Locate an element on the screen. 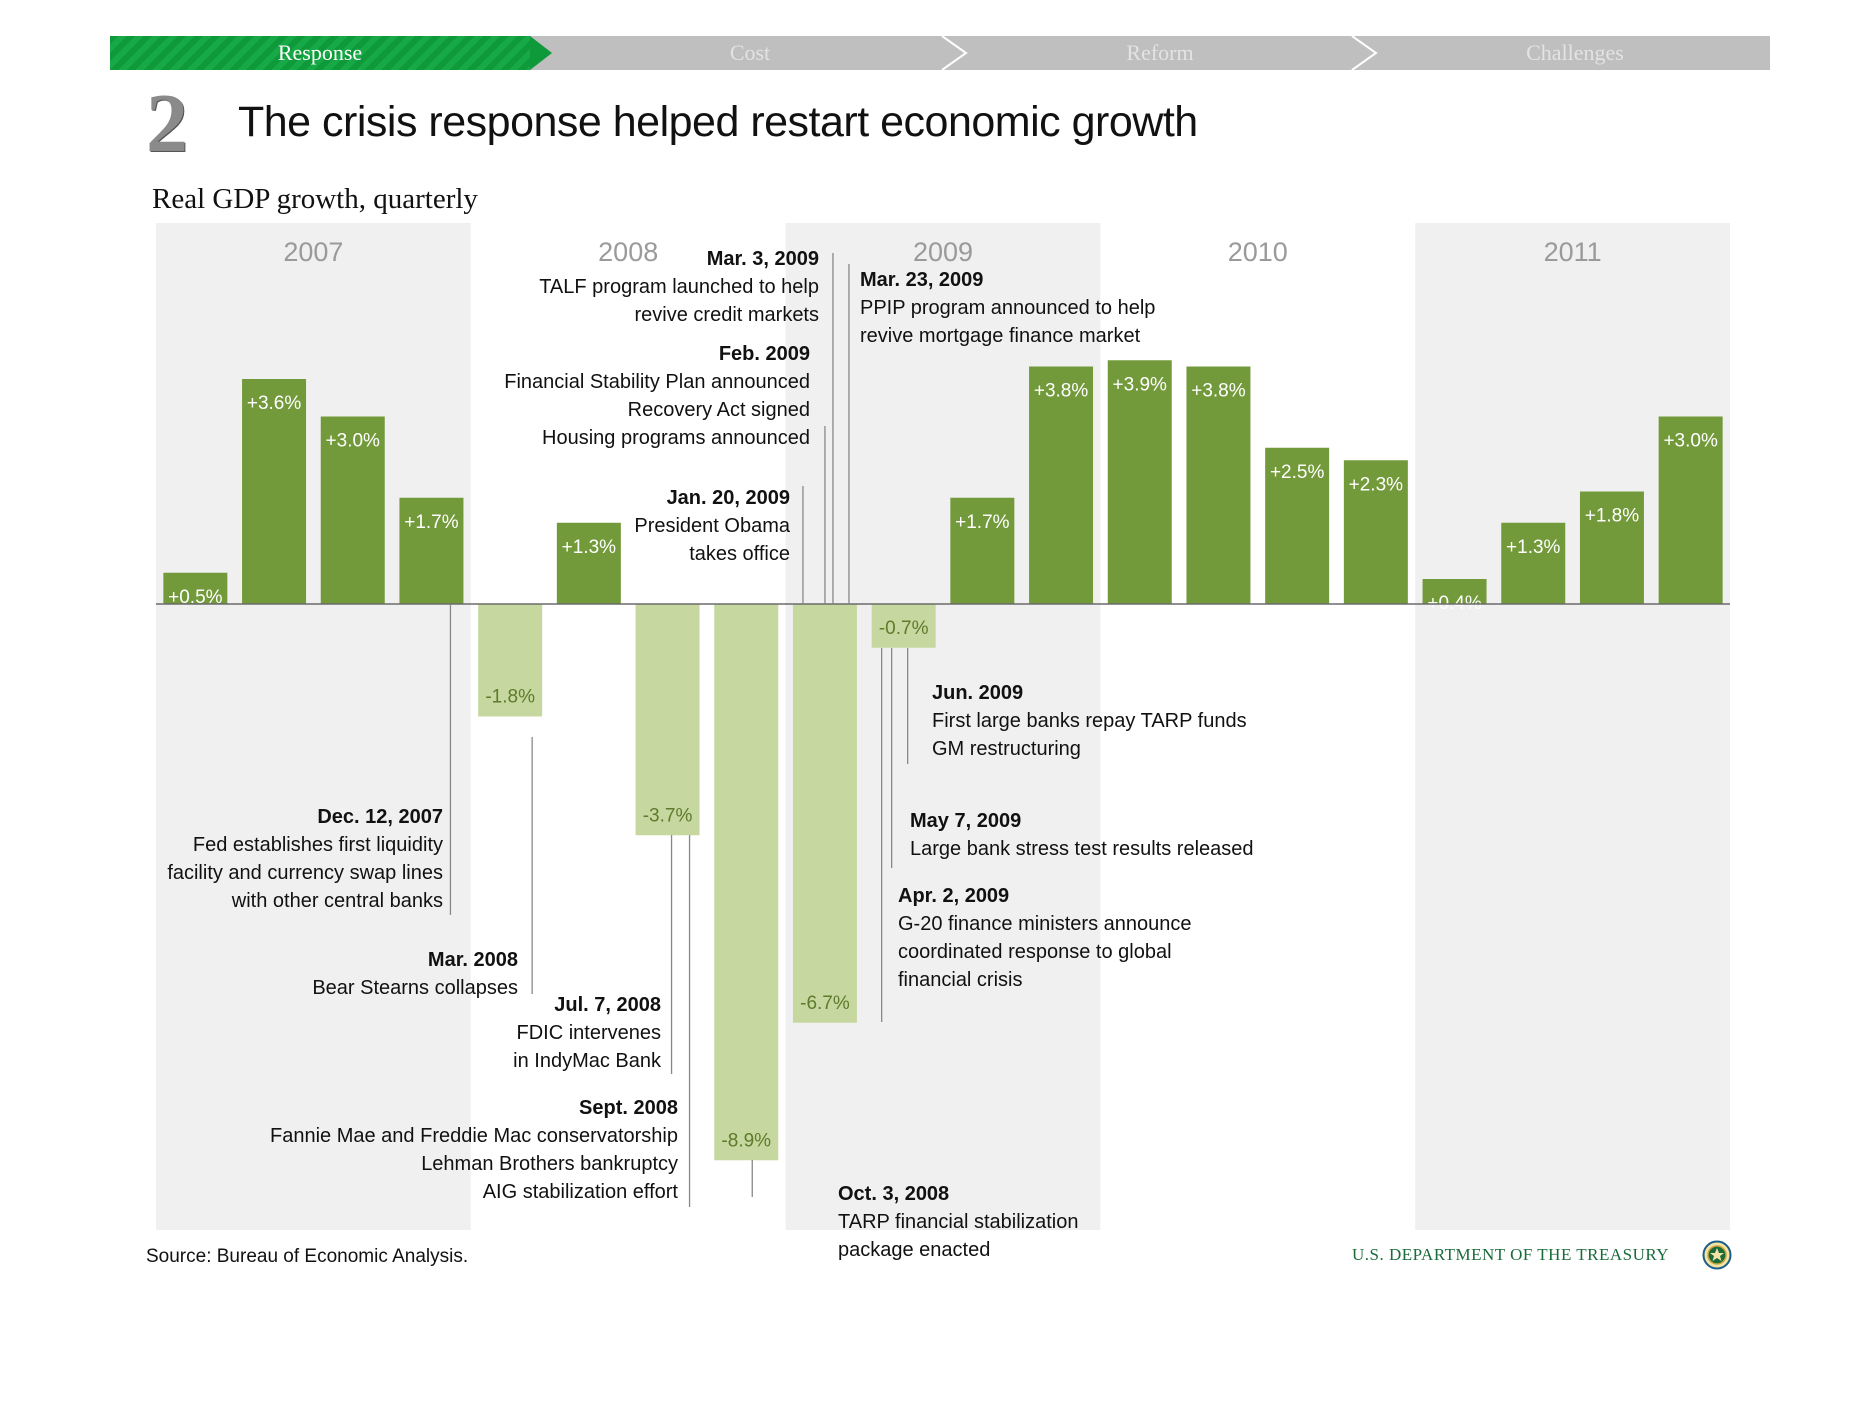 The height and width of the screenshot is (1404, 1866). year-label-2011: 2011 is located at coordinates (1573, 252).